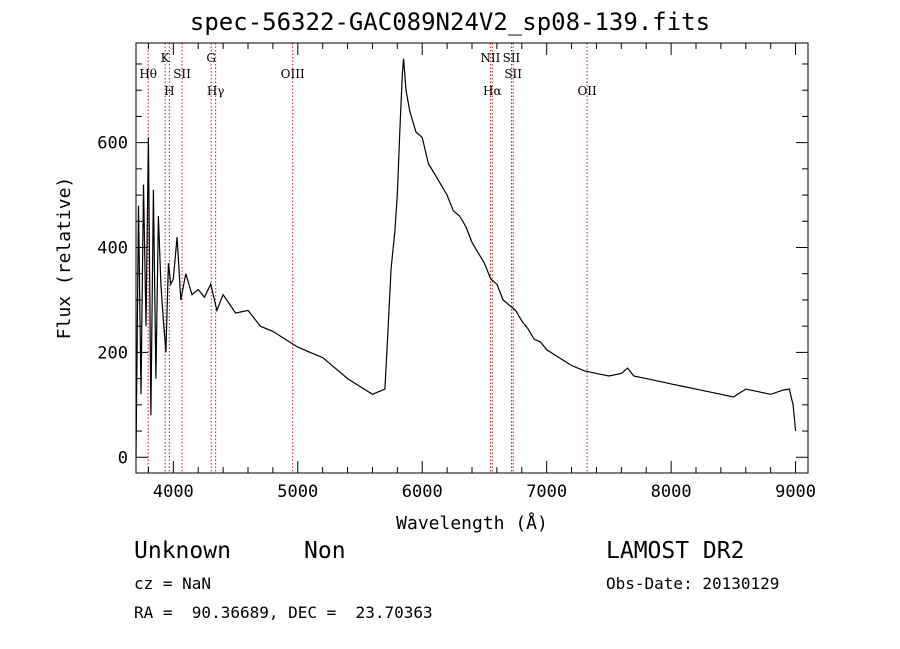 Image resolution: width=900 pixels, height=649 pixels. I want to click on y-tick-label: 400, so click(112, 249).